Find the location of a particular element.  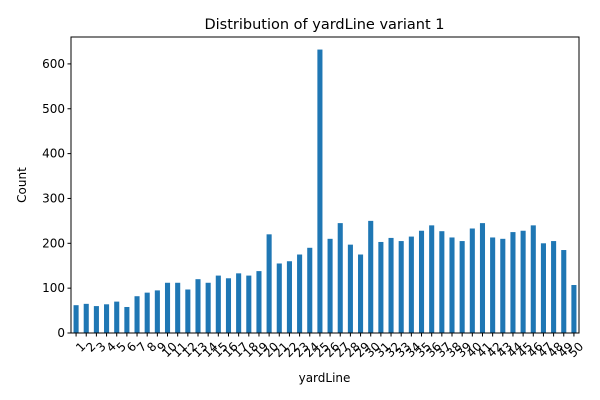

y-tick-label: 200 is located at coordinates (53, 243).